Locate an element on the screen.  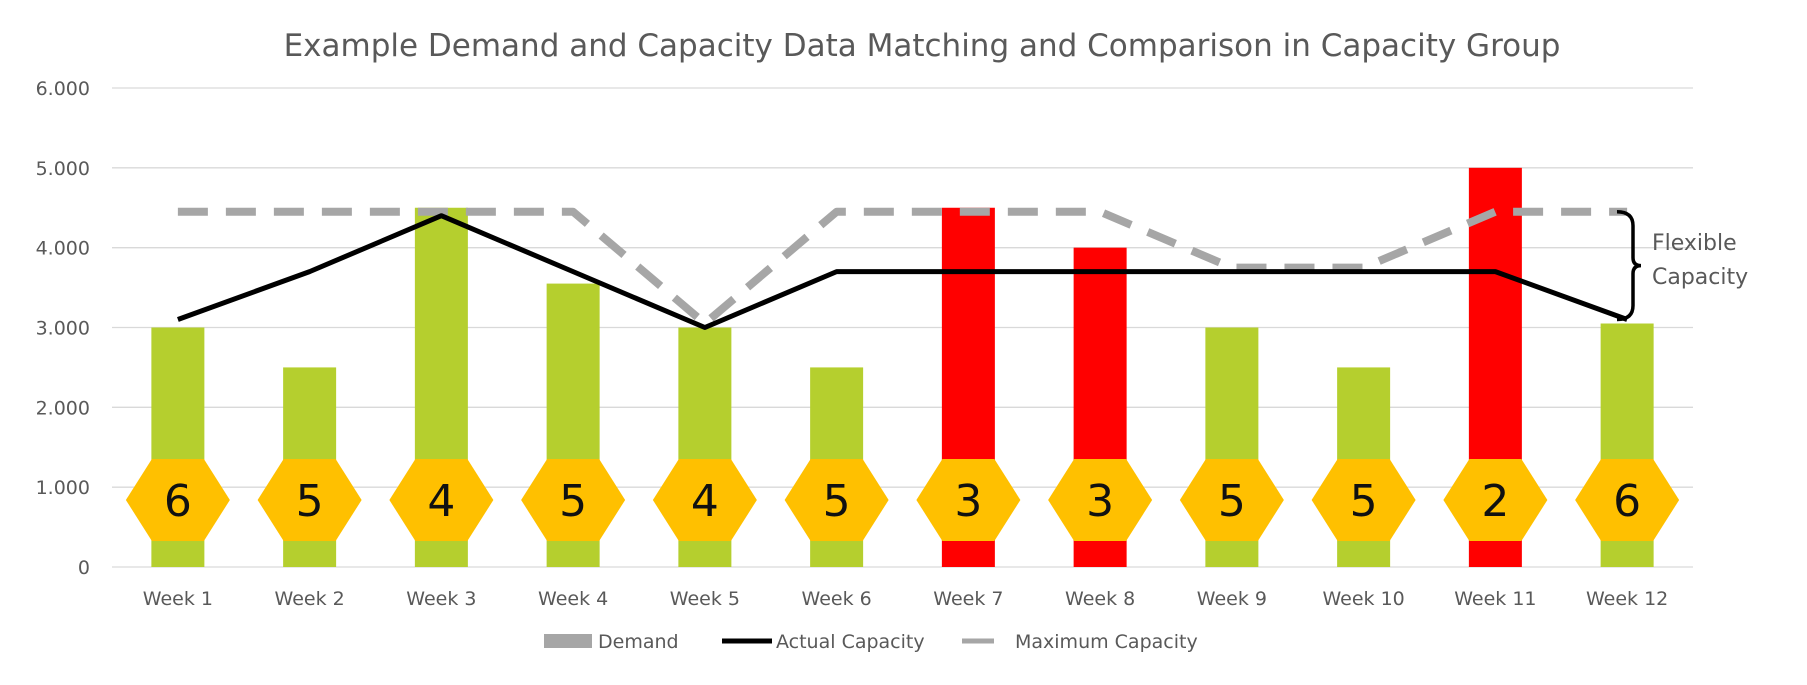
flexible-capacity-brace is located at coordinates (1629, 265).